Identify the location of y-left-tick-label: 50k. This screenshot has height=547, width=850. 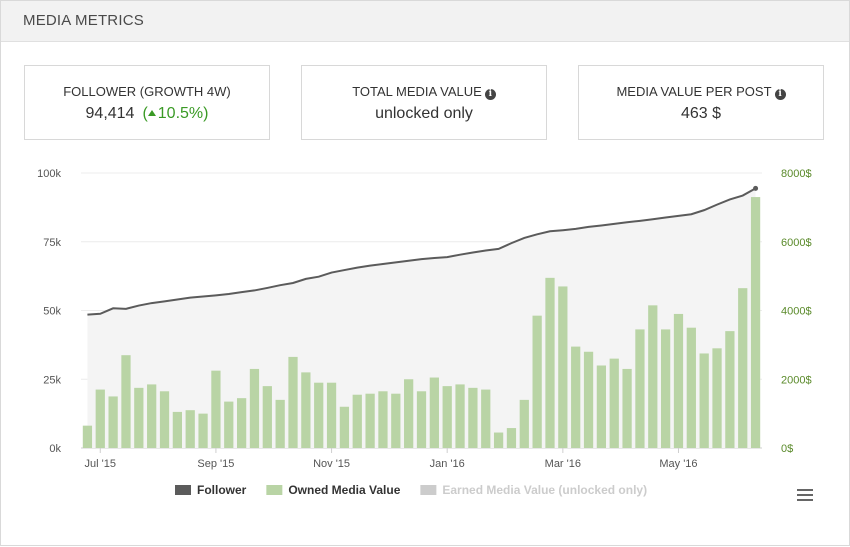
(52, 312).